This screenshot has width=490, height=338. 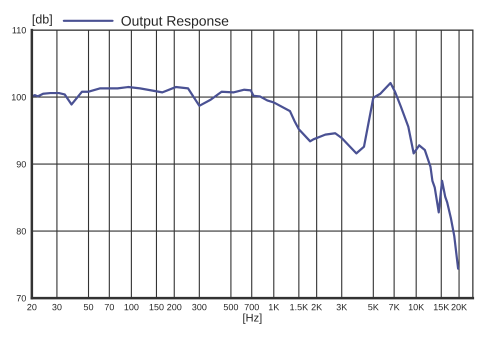 What do you see at coordinates (299, 307) in the screenshot?
I see `x-tick-label: 1.5K` at bounding box center [299, 307].